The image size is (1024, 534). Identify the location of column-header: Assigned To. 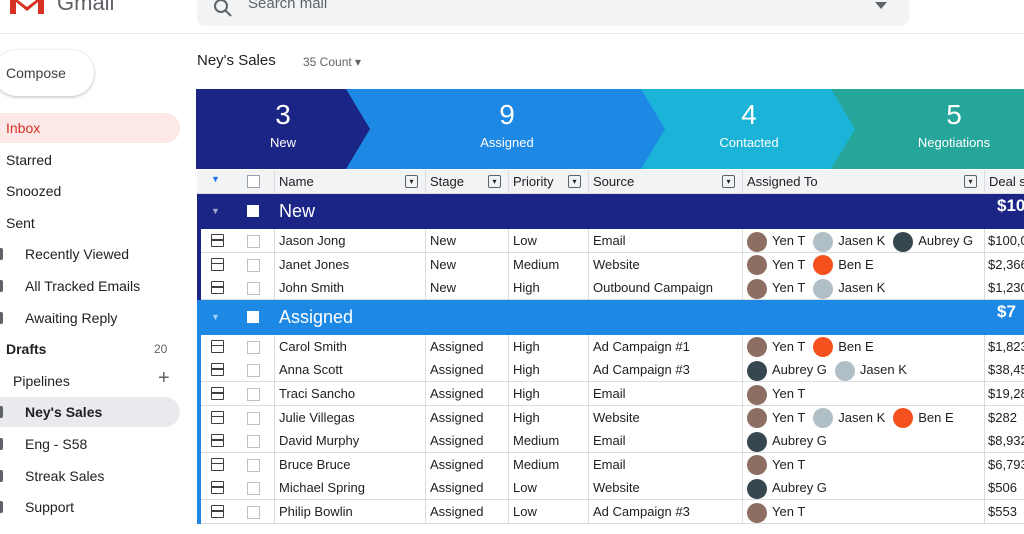
(782, 181).